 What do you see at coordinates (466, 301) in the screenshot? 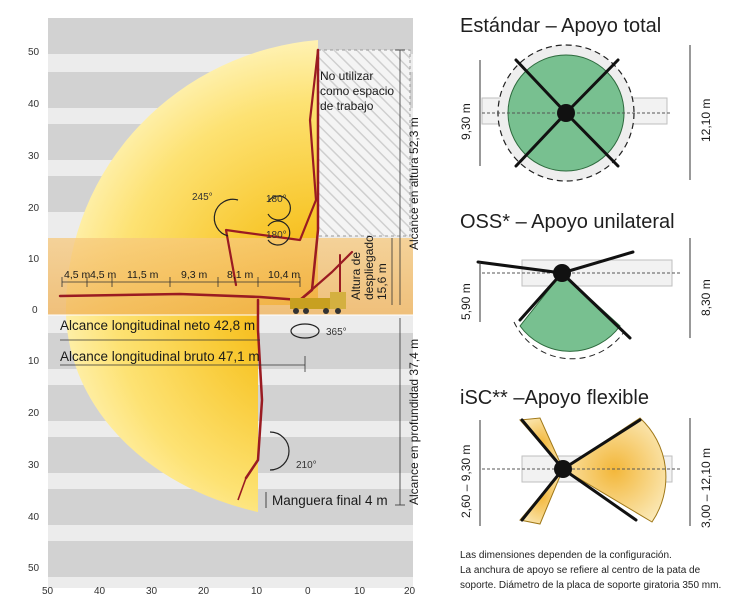
I see `left-dim: 5,90 m` at bounding box center [466, 301].